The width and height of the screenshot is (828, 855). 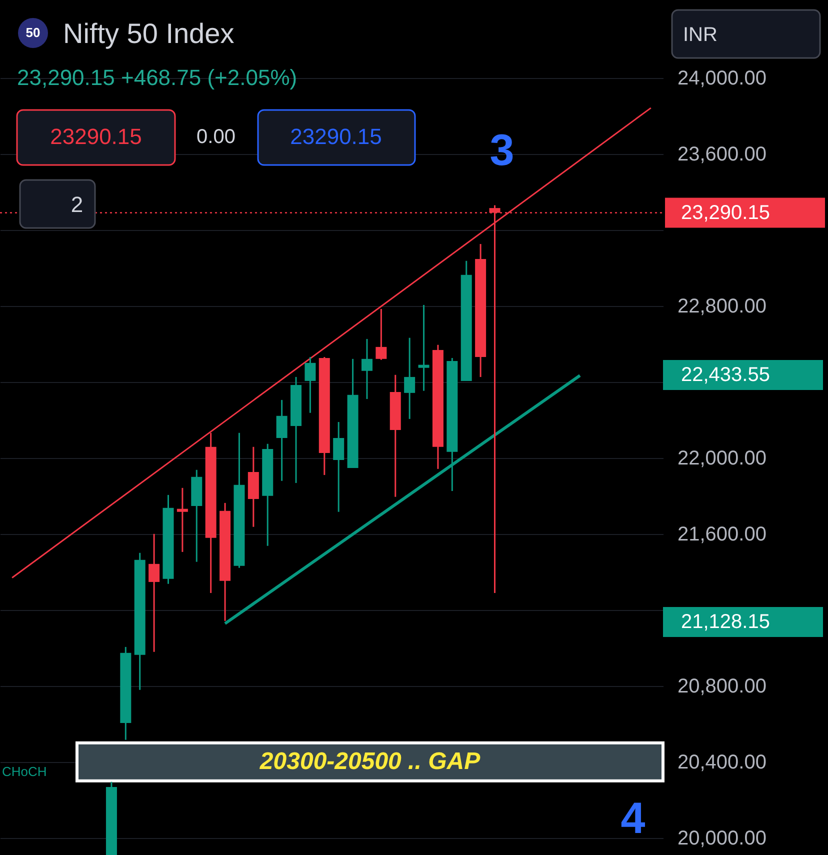 I want to click on y-tick-label: 23,600.00, so click(x=722, y=154).